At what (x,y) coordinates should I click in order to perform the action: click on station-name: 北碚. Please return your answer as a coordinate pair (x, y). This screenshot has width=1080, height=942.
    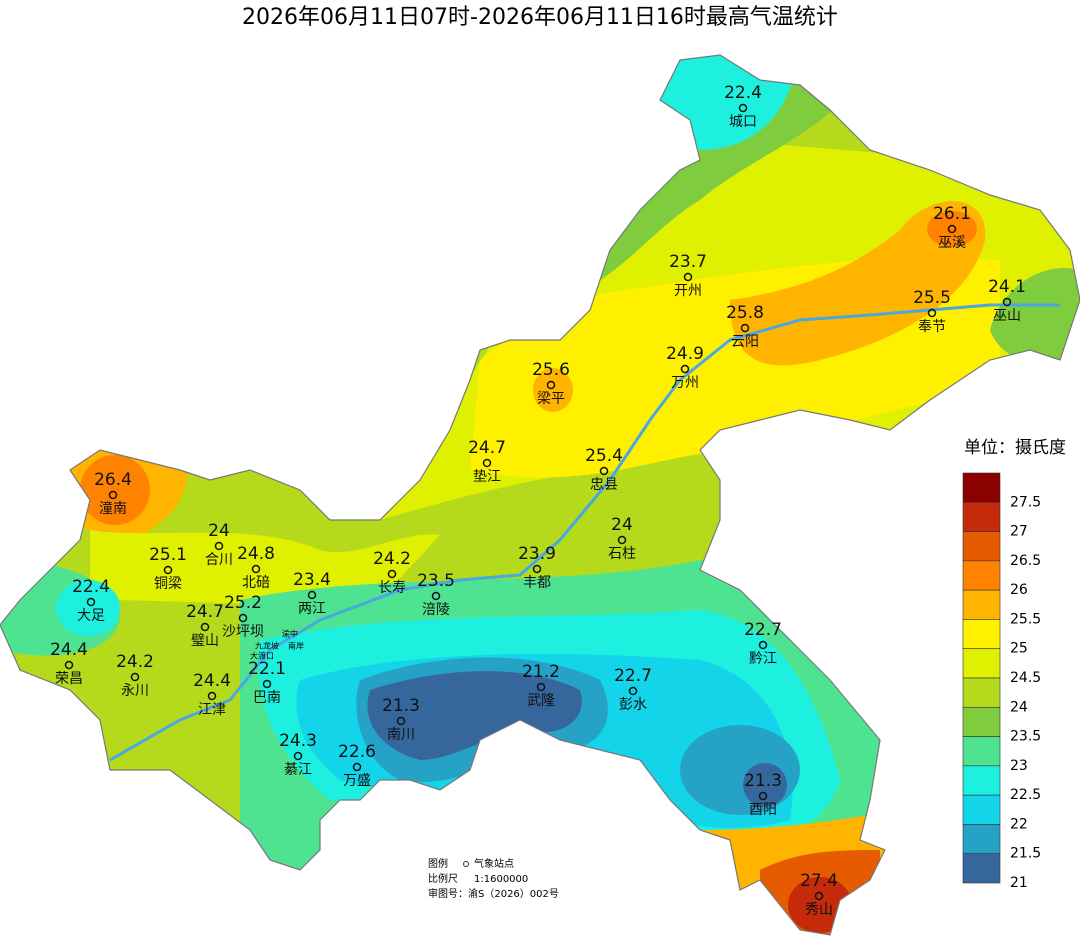
    Looking at the image, I should click on (256, 583).